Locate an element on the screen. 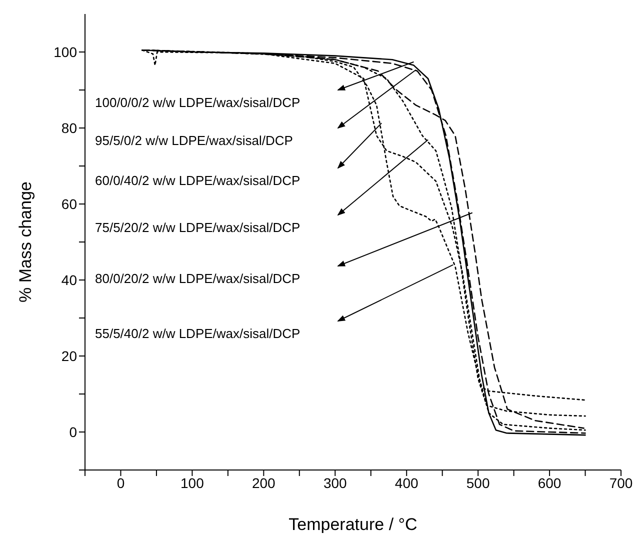 The height and width of the screenshot is (539, 643). annotation: 95/5/0/2 w/w LDPE/wax/sisal/DCP is located at coordinates (194, 140).